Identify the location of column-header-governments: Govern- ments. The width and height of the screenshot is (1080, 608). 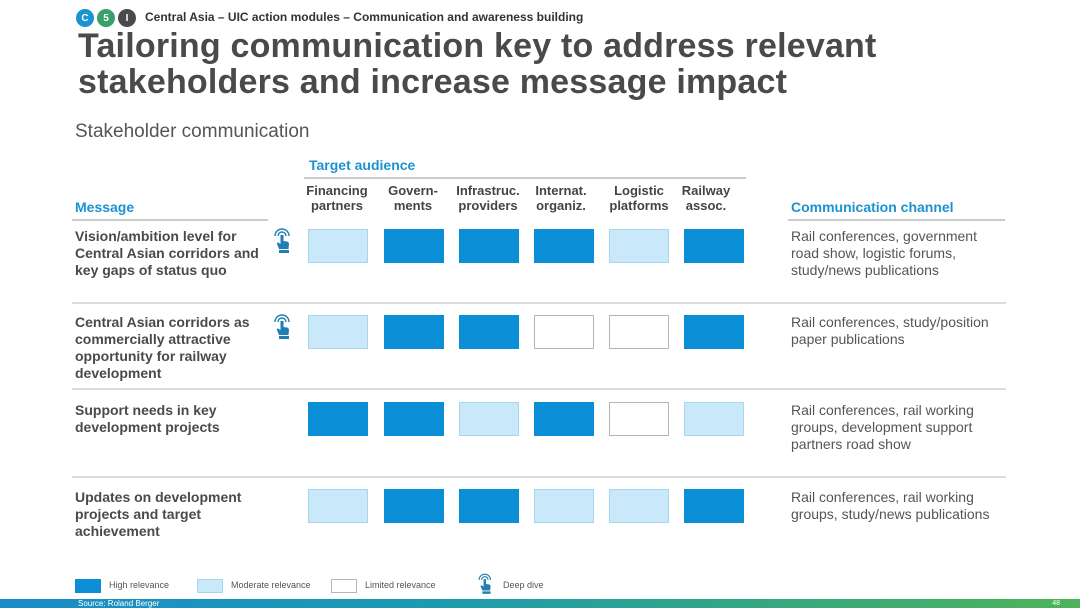
(413, 198).